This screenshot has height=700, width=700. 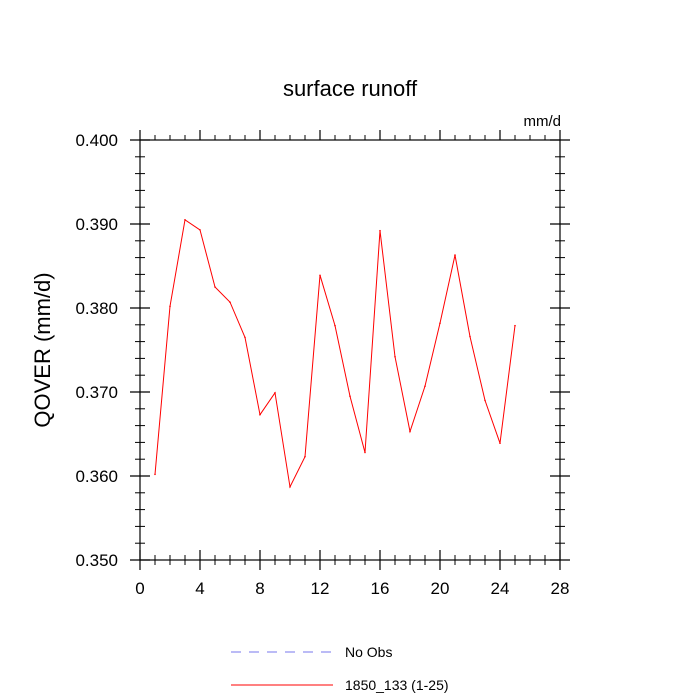 I want to click on x-tick-label: 8, so click(x=259, y=588).